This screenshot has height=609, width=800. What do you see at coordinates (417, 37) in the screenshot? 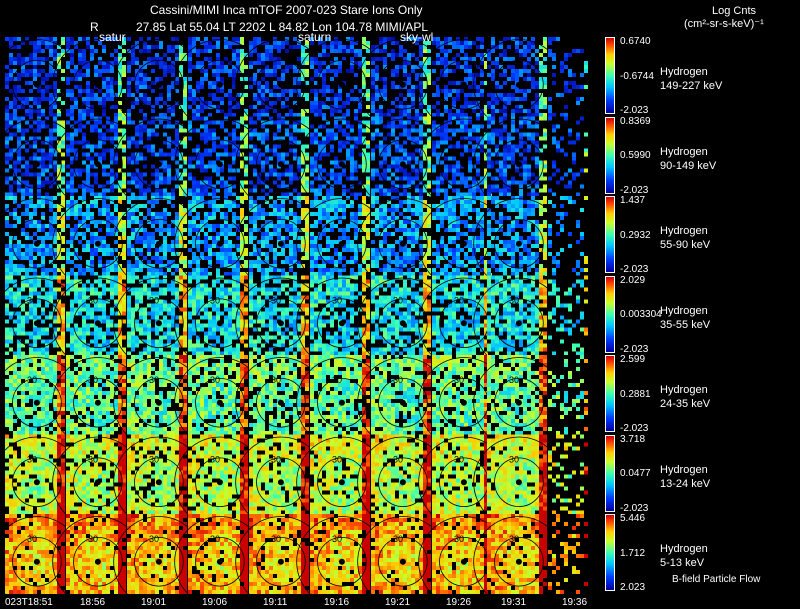
I see `overlay-label-sky: sky-wl` at bounding box center [417, 37].